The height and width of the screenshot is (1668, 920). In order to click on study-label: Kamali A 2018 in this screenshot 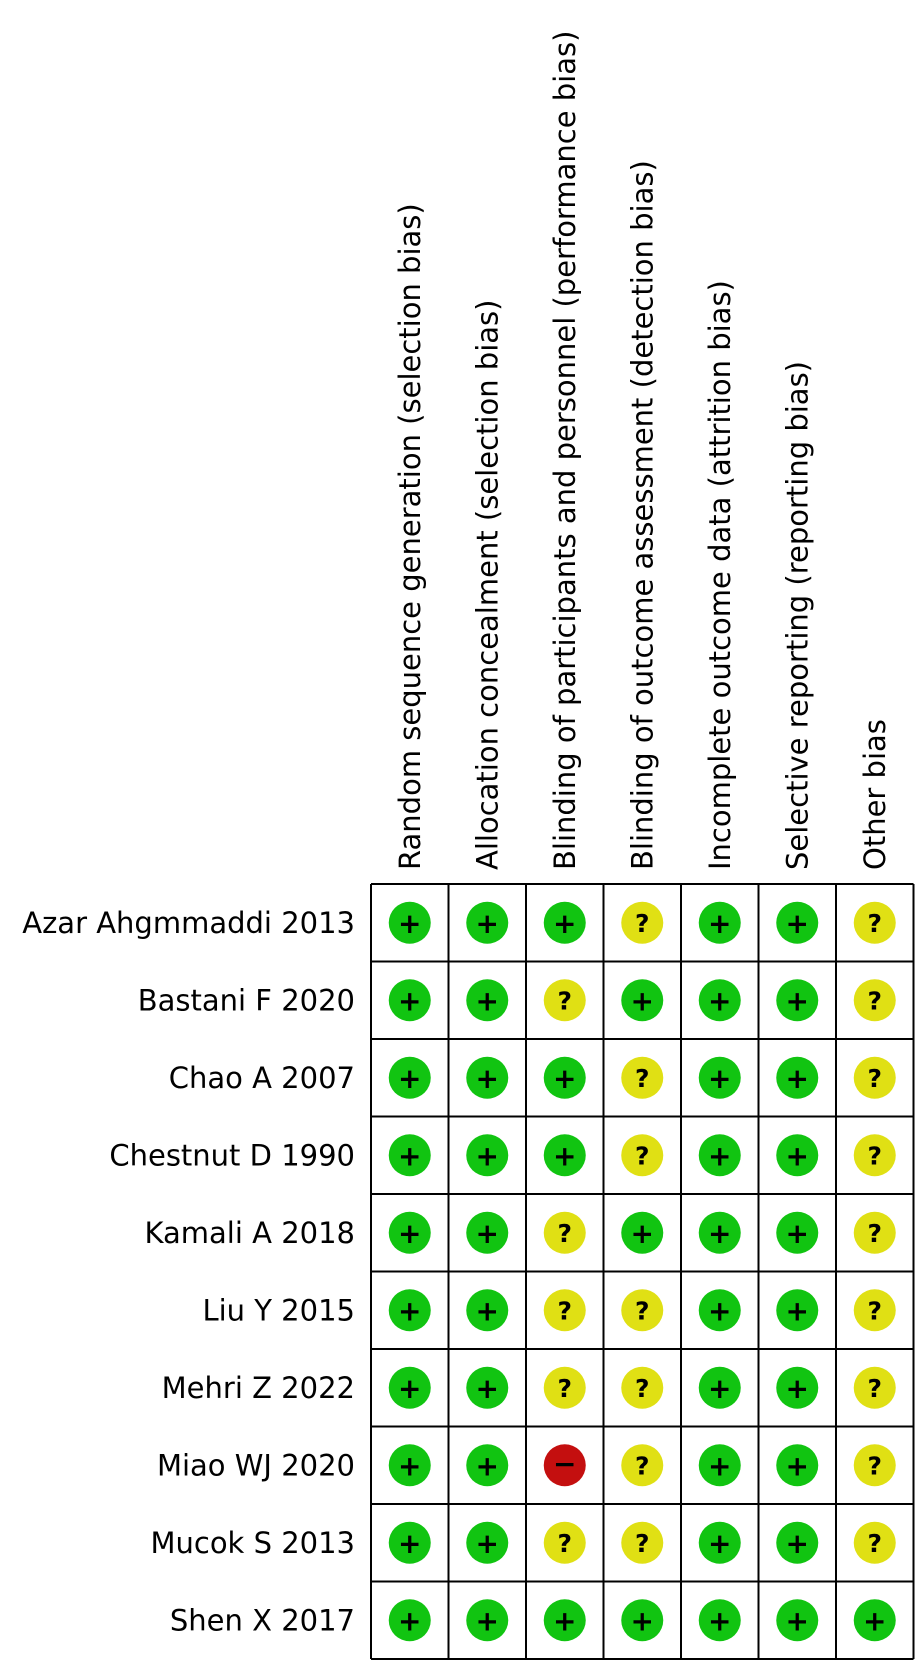, I will do `click(250, 1233)`.